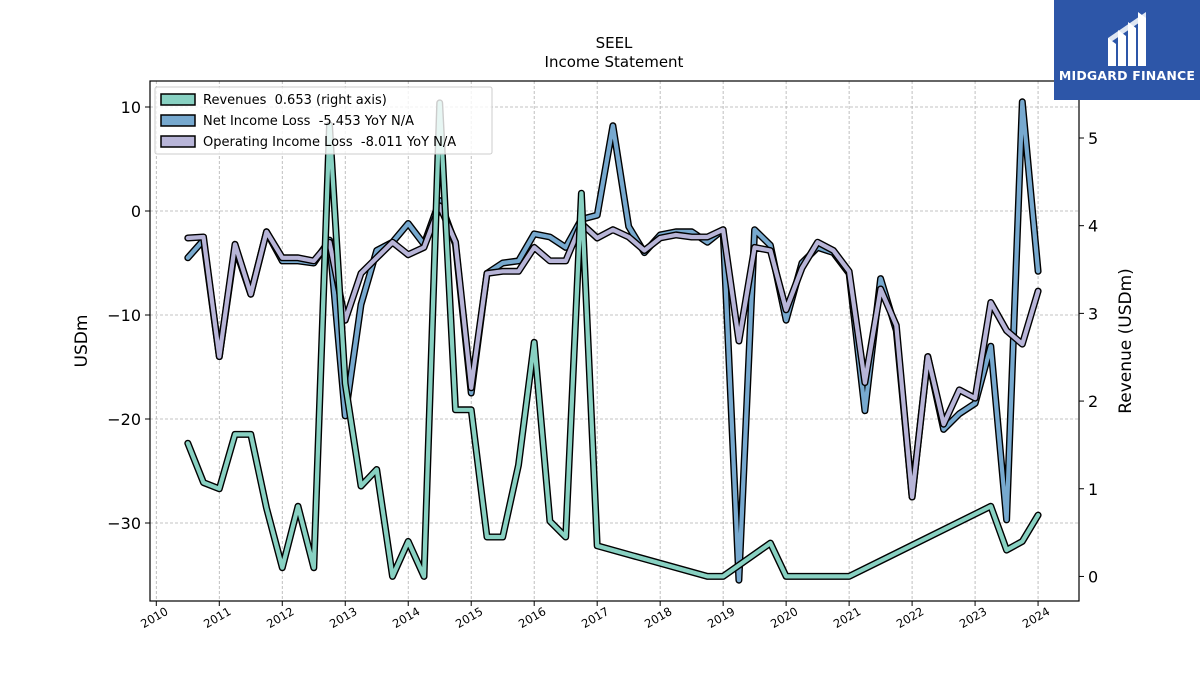 This screenshot has height=675, width=1200. I want to click on y-left-tick-label-1: 0, so click(136, 211).